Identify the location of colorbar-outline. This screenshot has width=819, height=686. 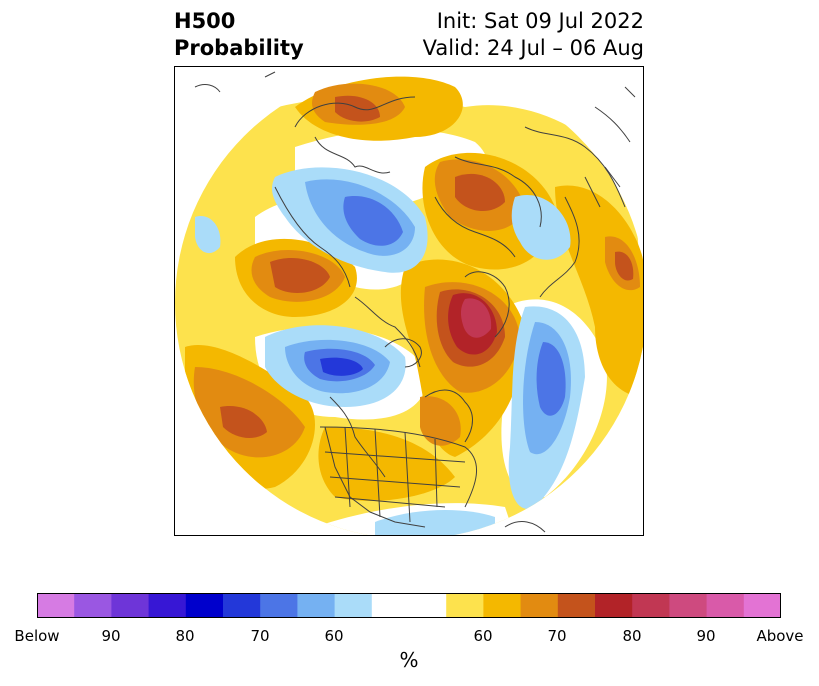
(409, 605).